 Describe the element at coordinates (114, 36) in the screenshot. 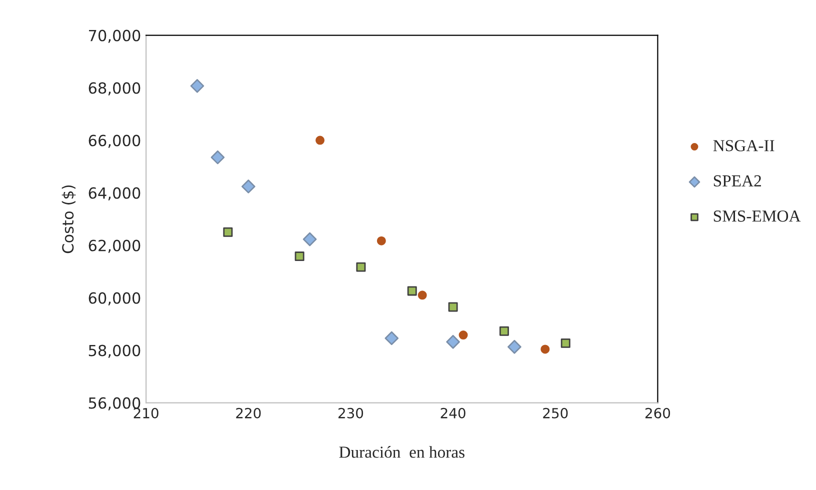

I see `y-tick-label: 70,000` at that location.